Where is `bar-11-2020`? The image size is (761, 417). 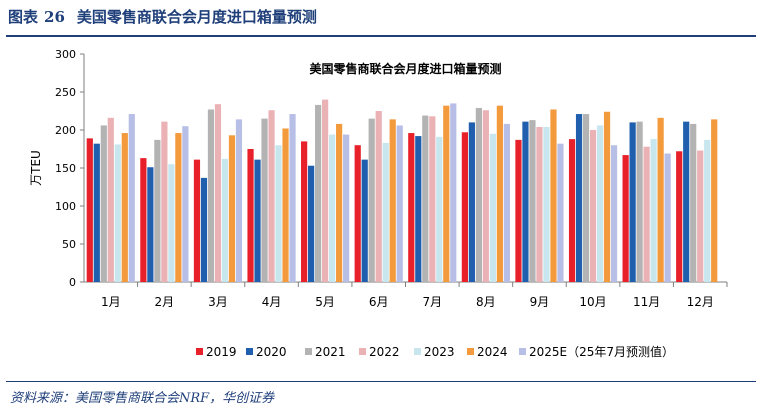
bar-11-2020 is located at coordinates (632, 202).